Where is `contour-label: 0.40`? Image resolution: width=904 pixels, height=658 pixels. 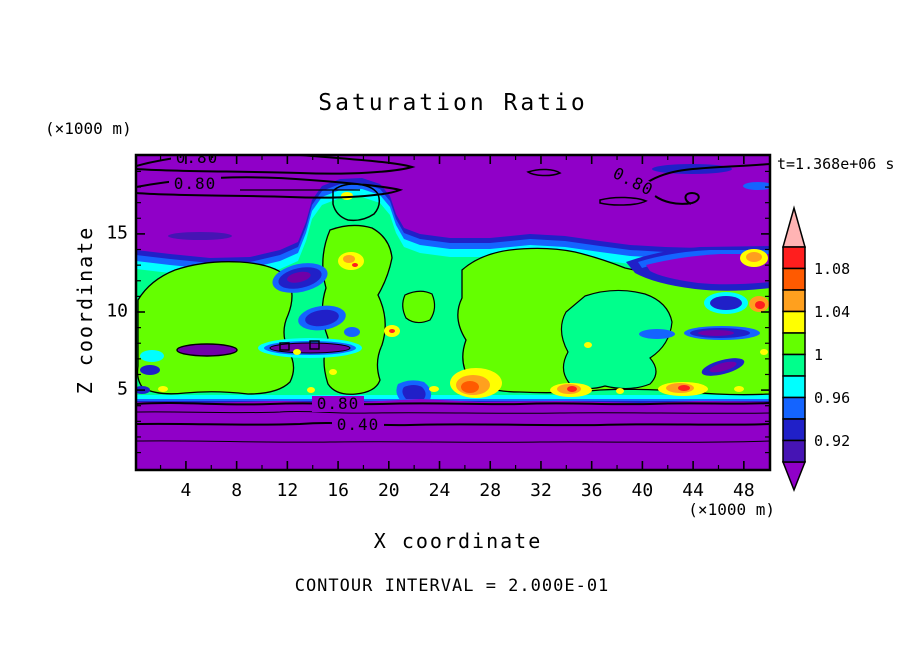 contour-label: 0.40 is located at coordinates (358, 424).